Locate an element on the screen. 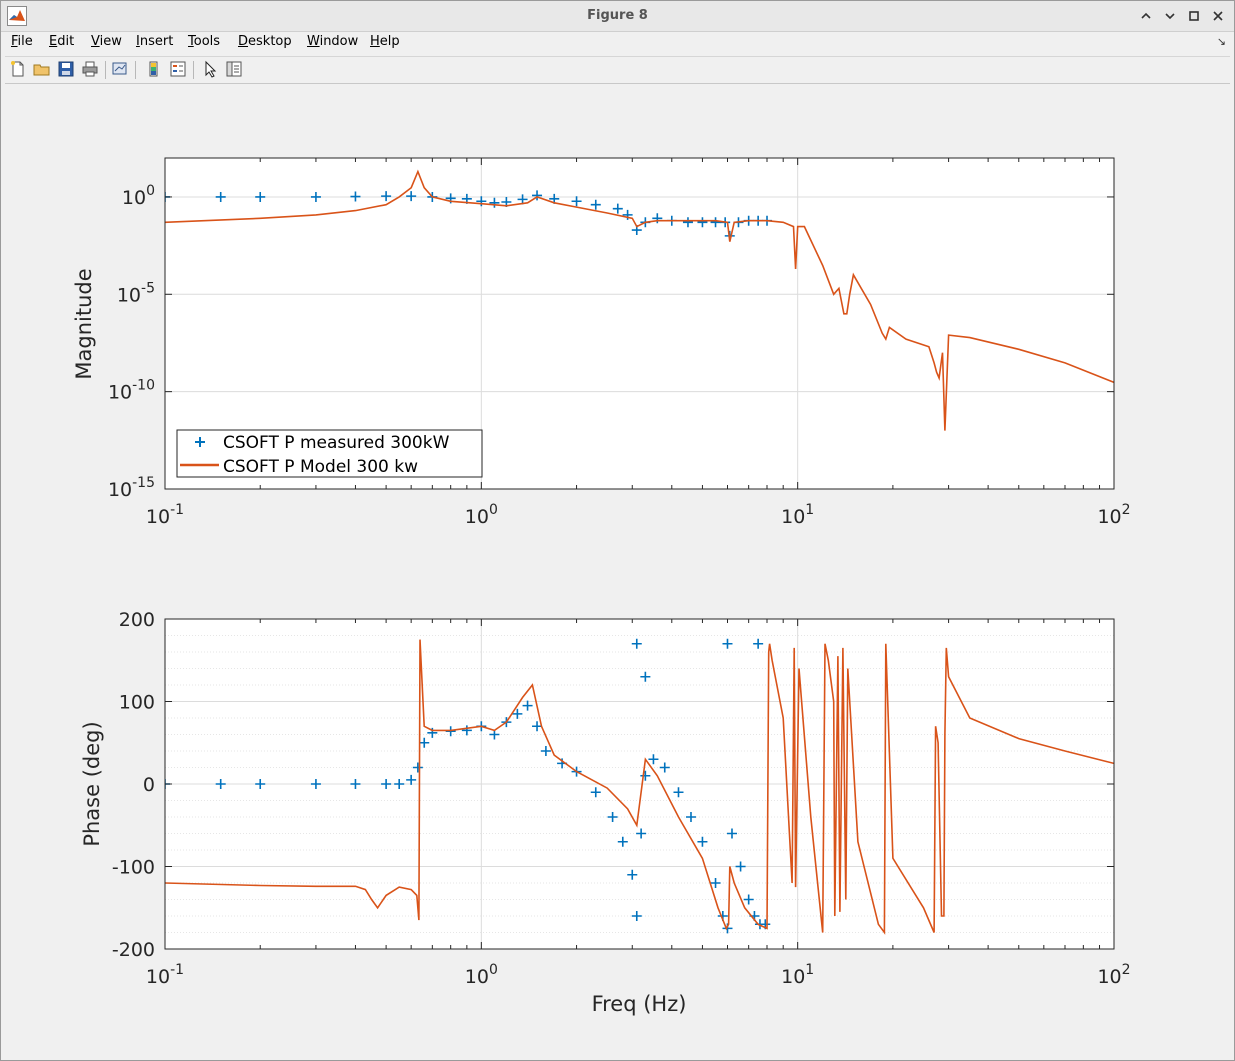  magnitude-ylabel: Magnitude is located at coordinates (84, 323).